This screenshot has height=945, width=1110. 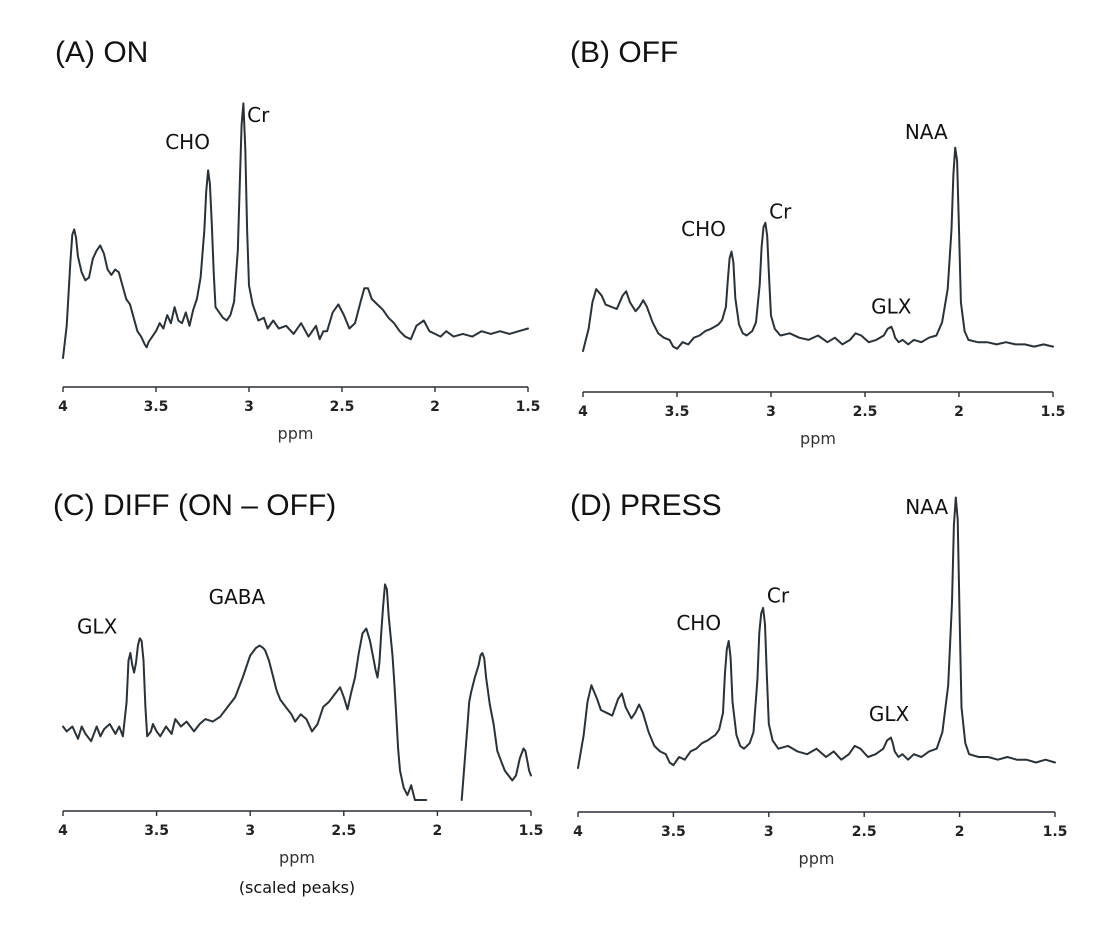 What do you see at coordinates (1053, 412) in the screenshot?
I see `panel-b-tick-label: 1.5` at bounding box center [1053, 412].